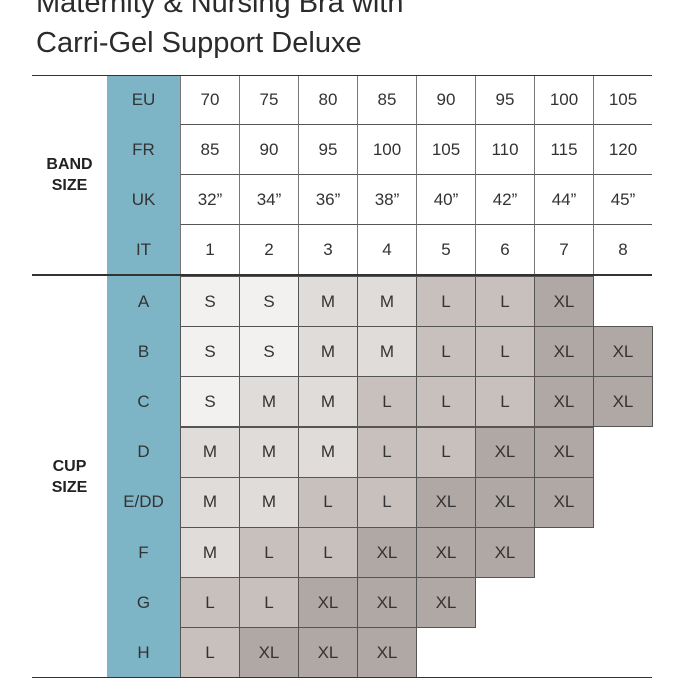 This screenshot has width=680, height=680. I want to click on cup-row-header: B, so click(143, 352).